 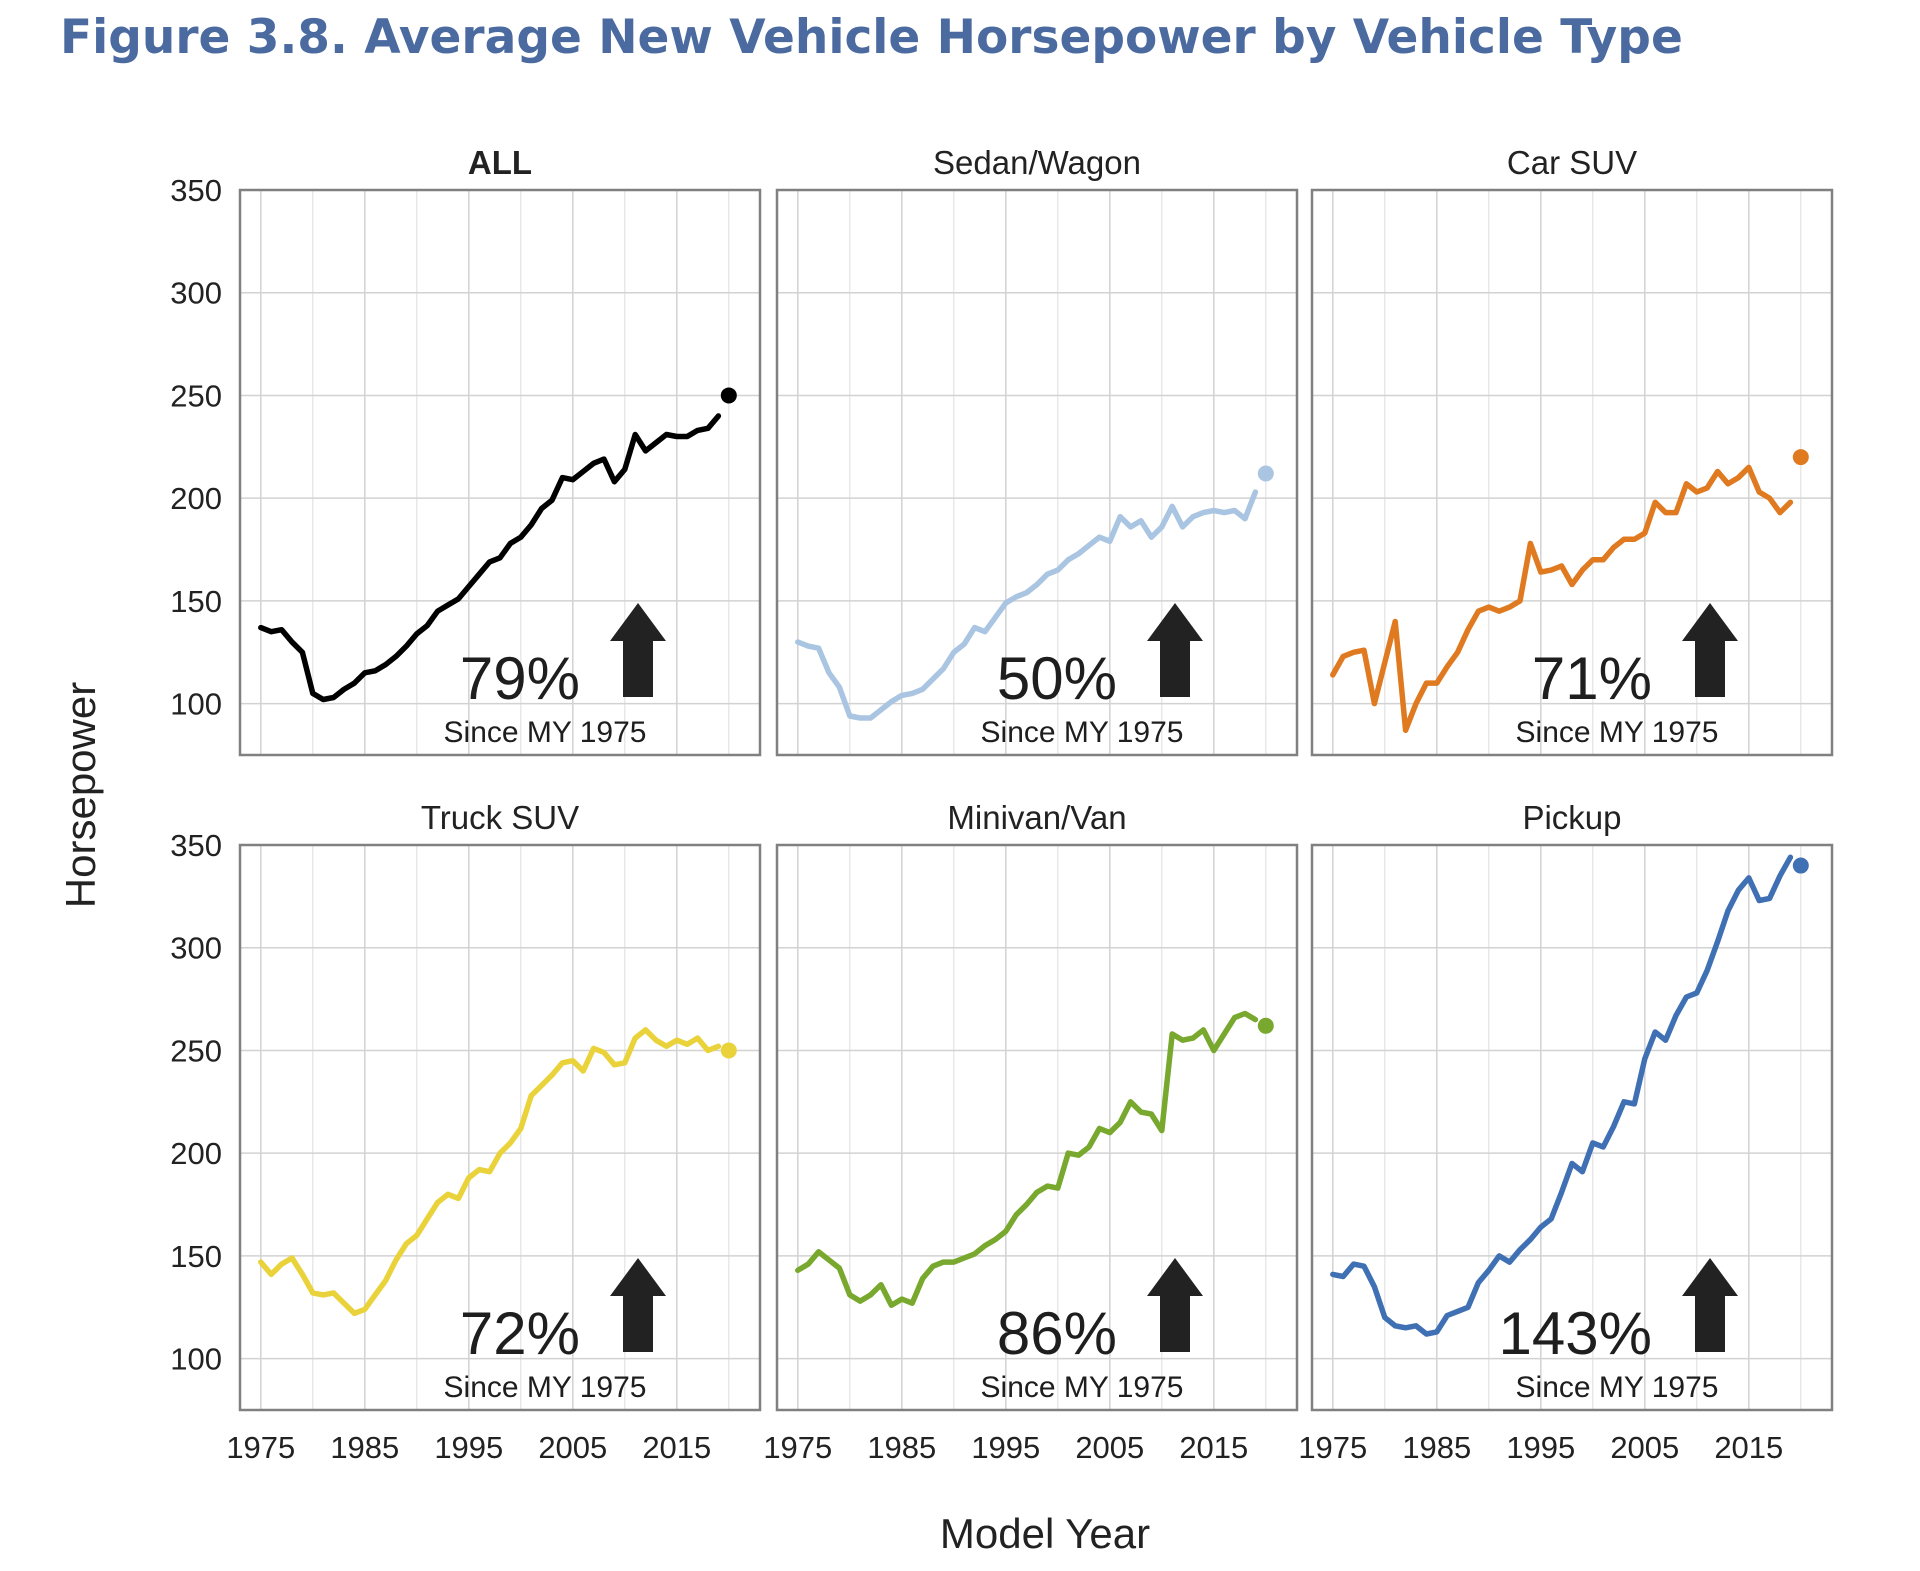 I want to click on panel-pickup-series-line, so click(x=1562, y=1095).